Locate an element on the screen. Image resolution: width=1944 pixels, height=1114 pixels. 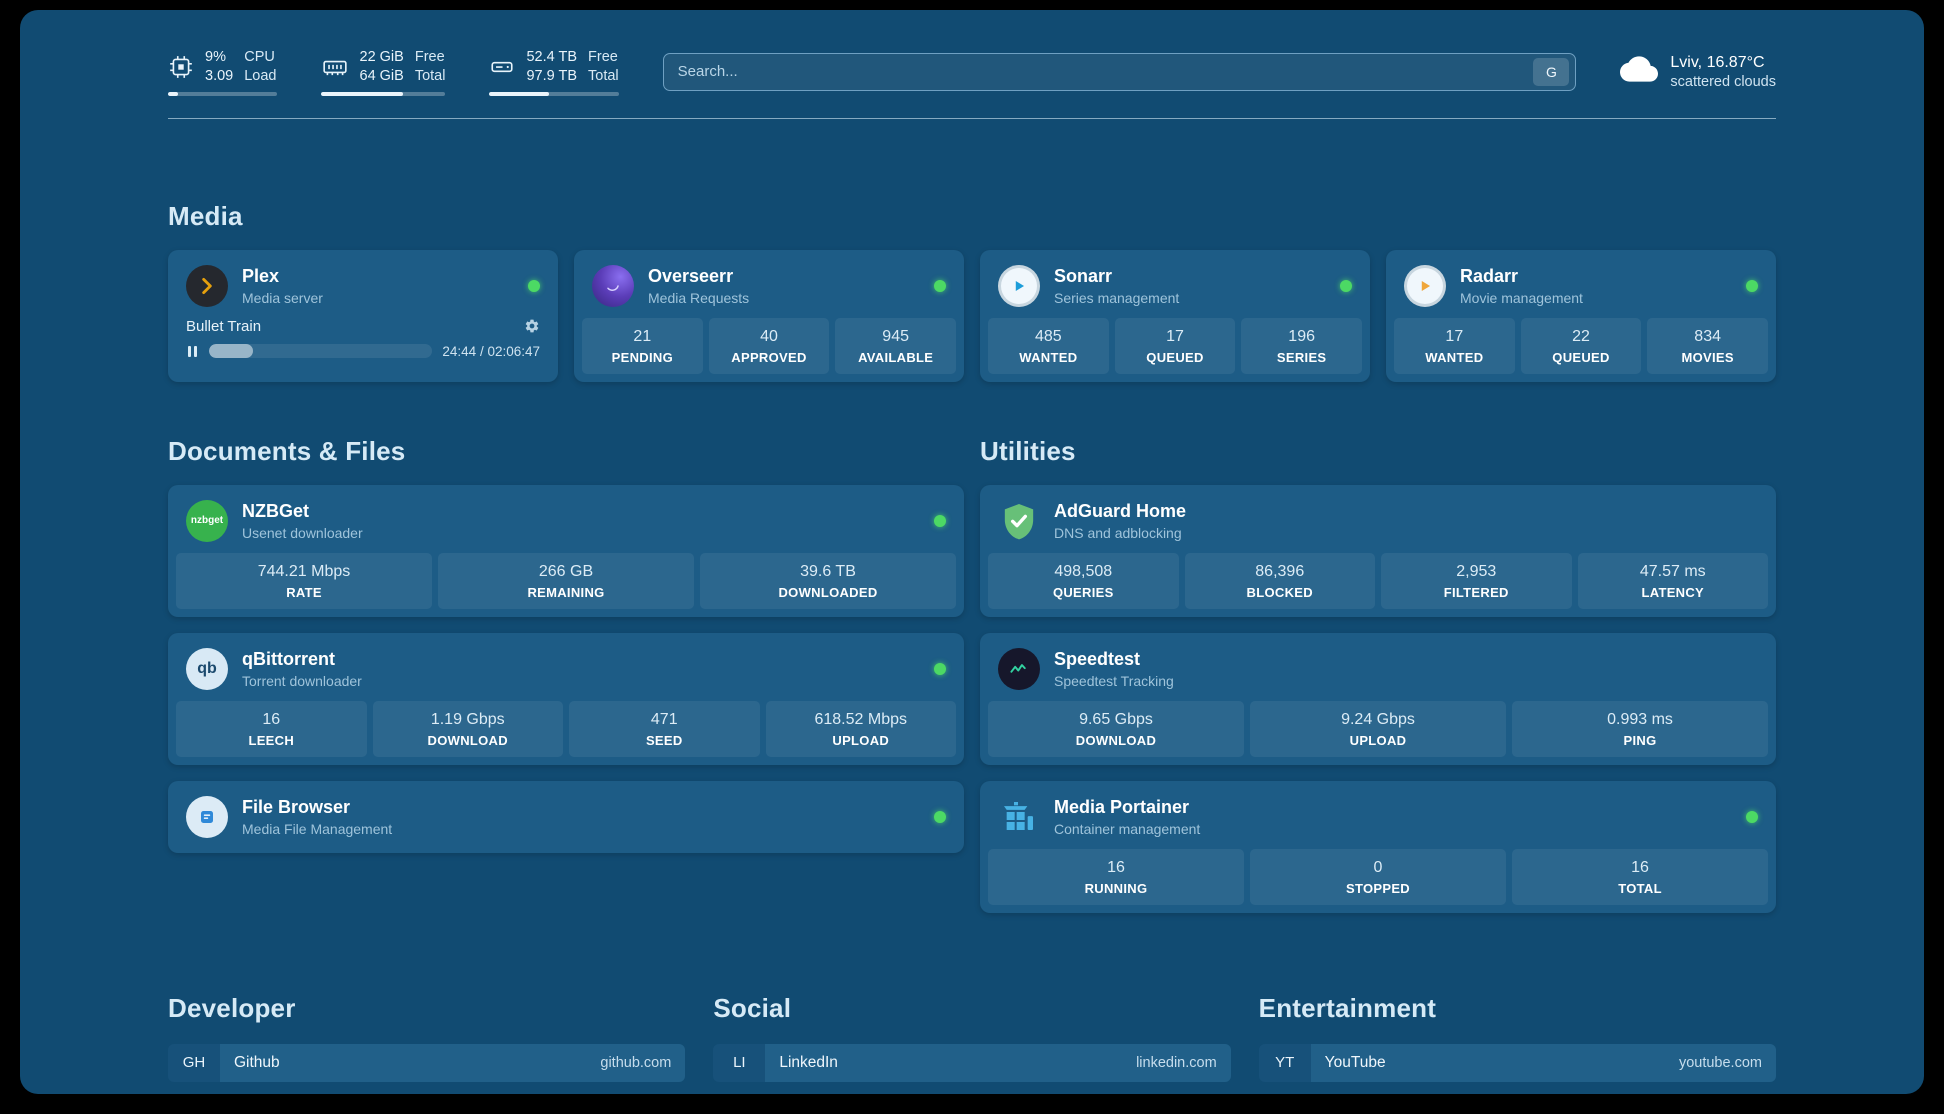
bookmark-youtube: YT YouTube youtube.com is located at coordinates (1517, 1062).